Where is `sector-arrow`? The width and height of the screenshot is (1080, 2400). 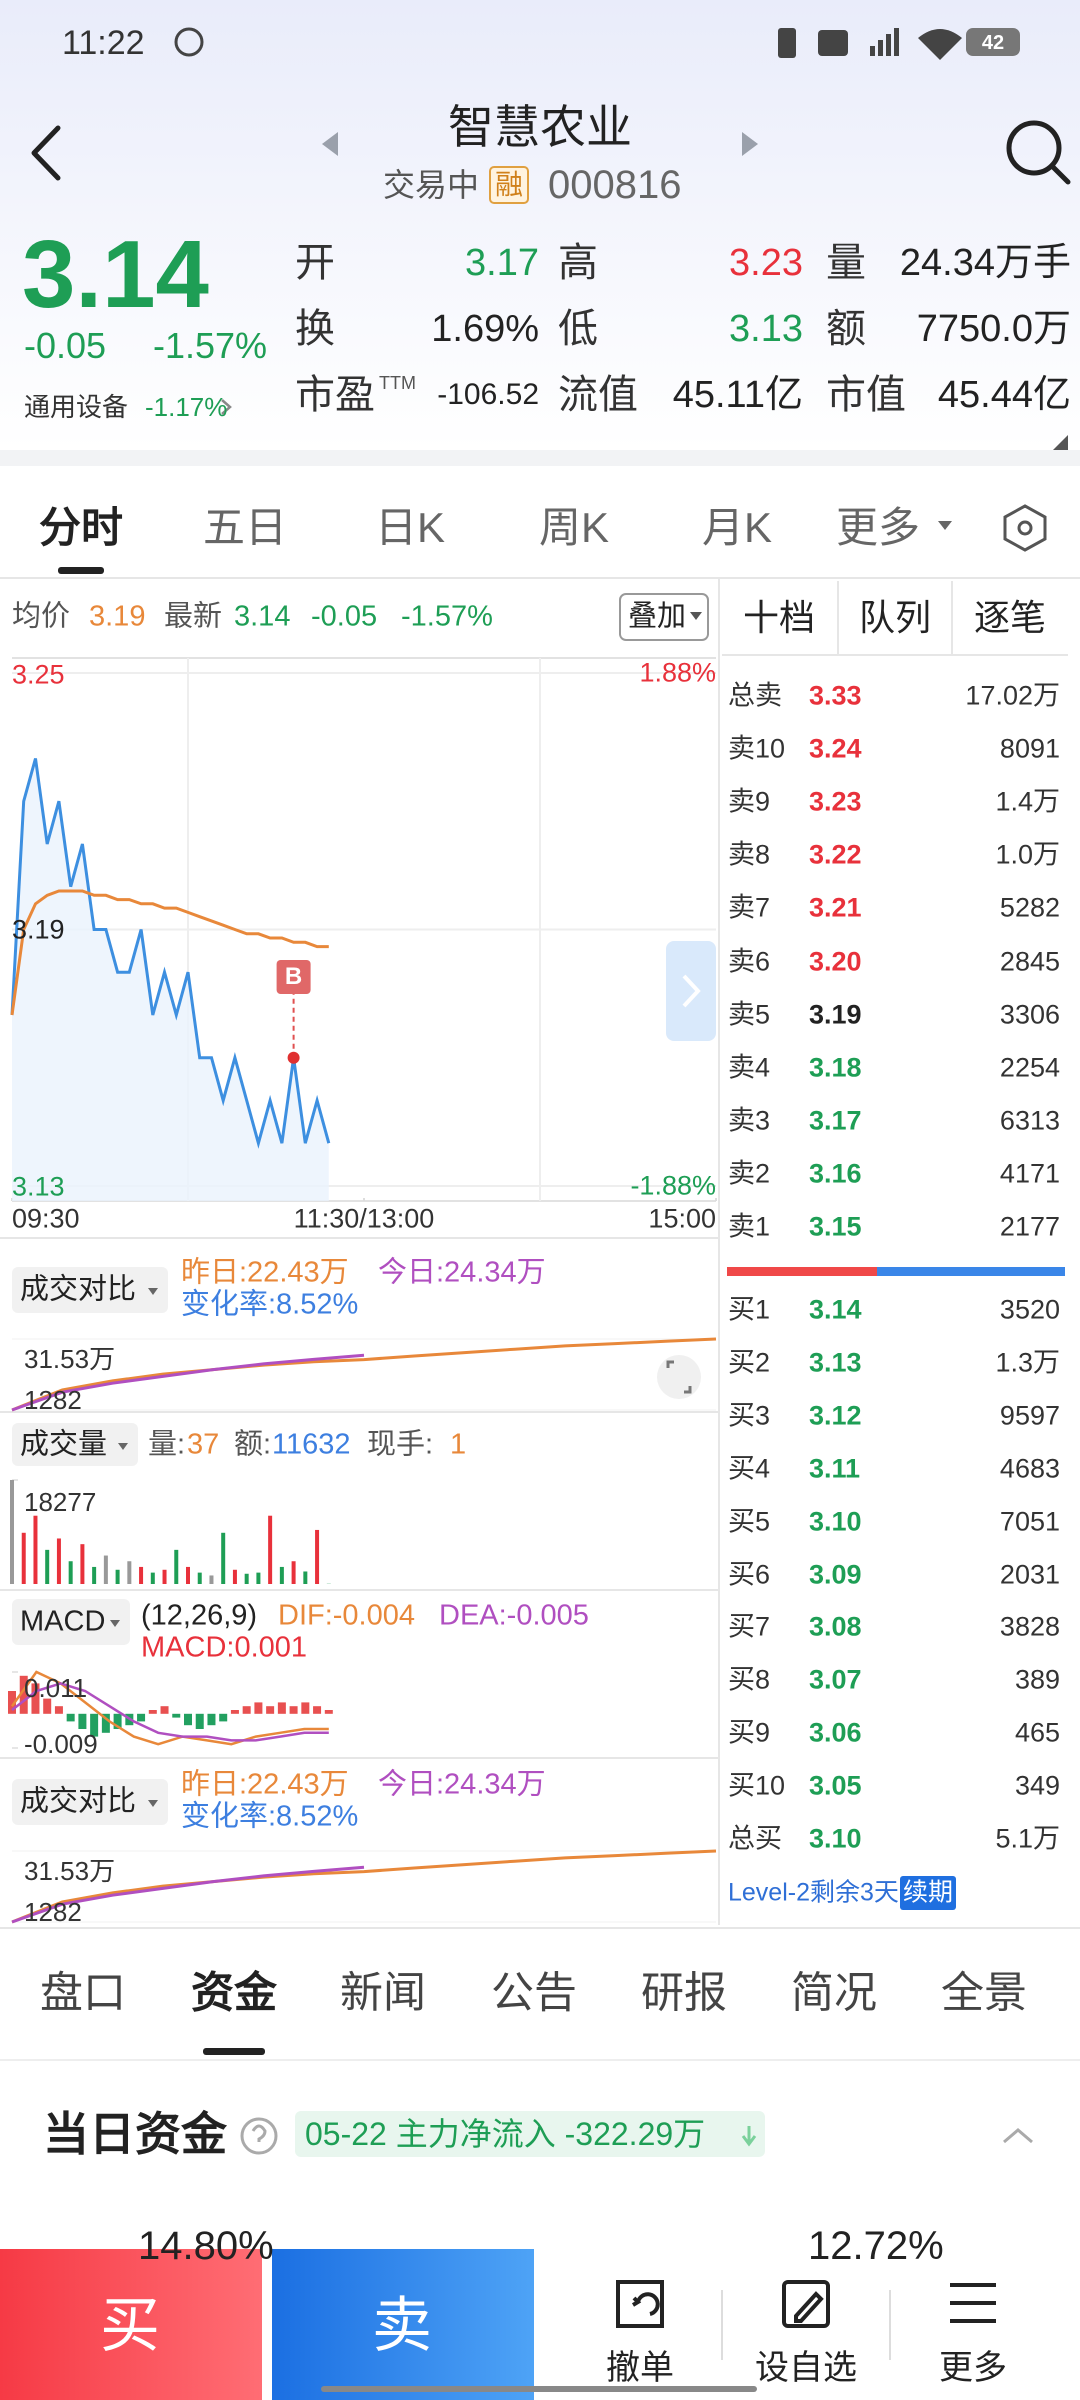
sector-arrow is located at coordinates (226, 407).